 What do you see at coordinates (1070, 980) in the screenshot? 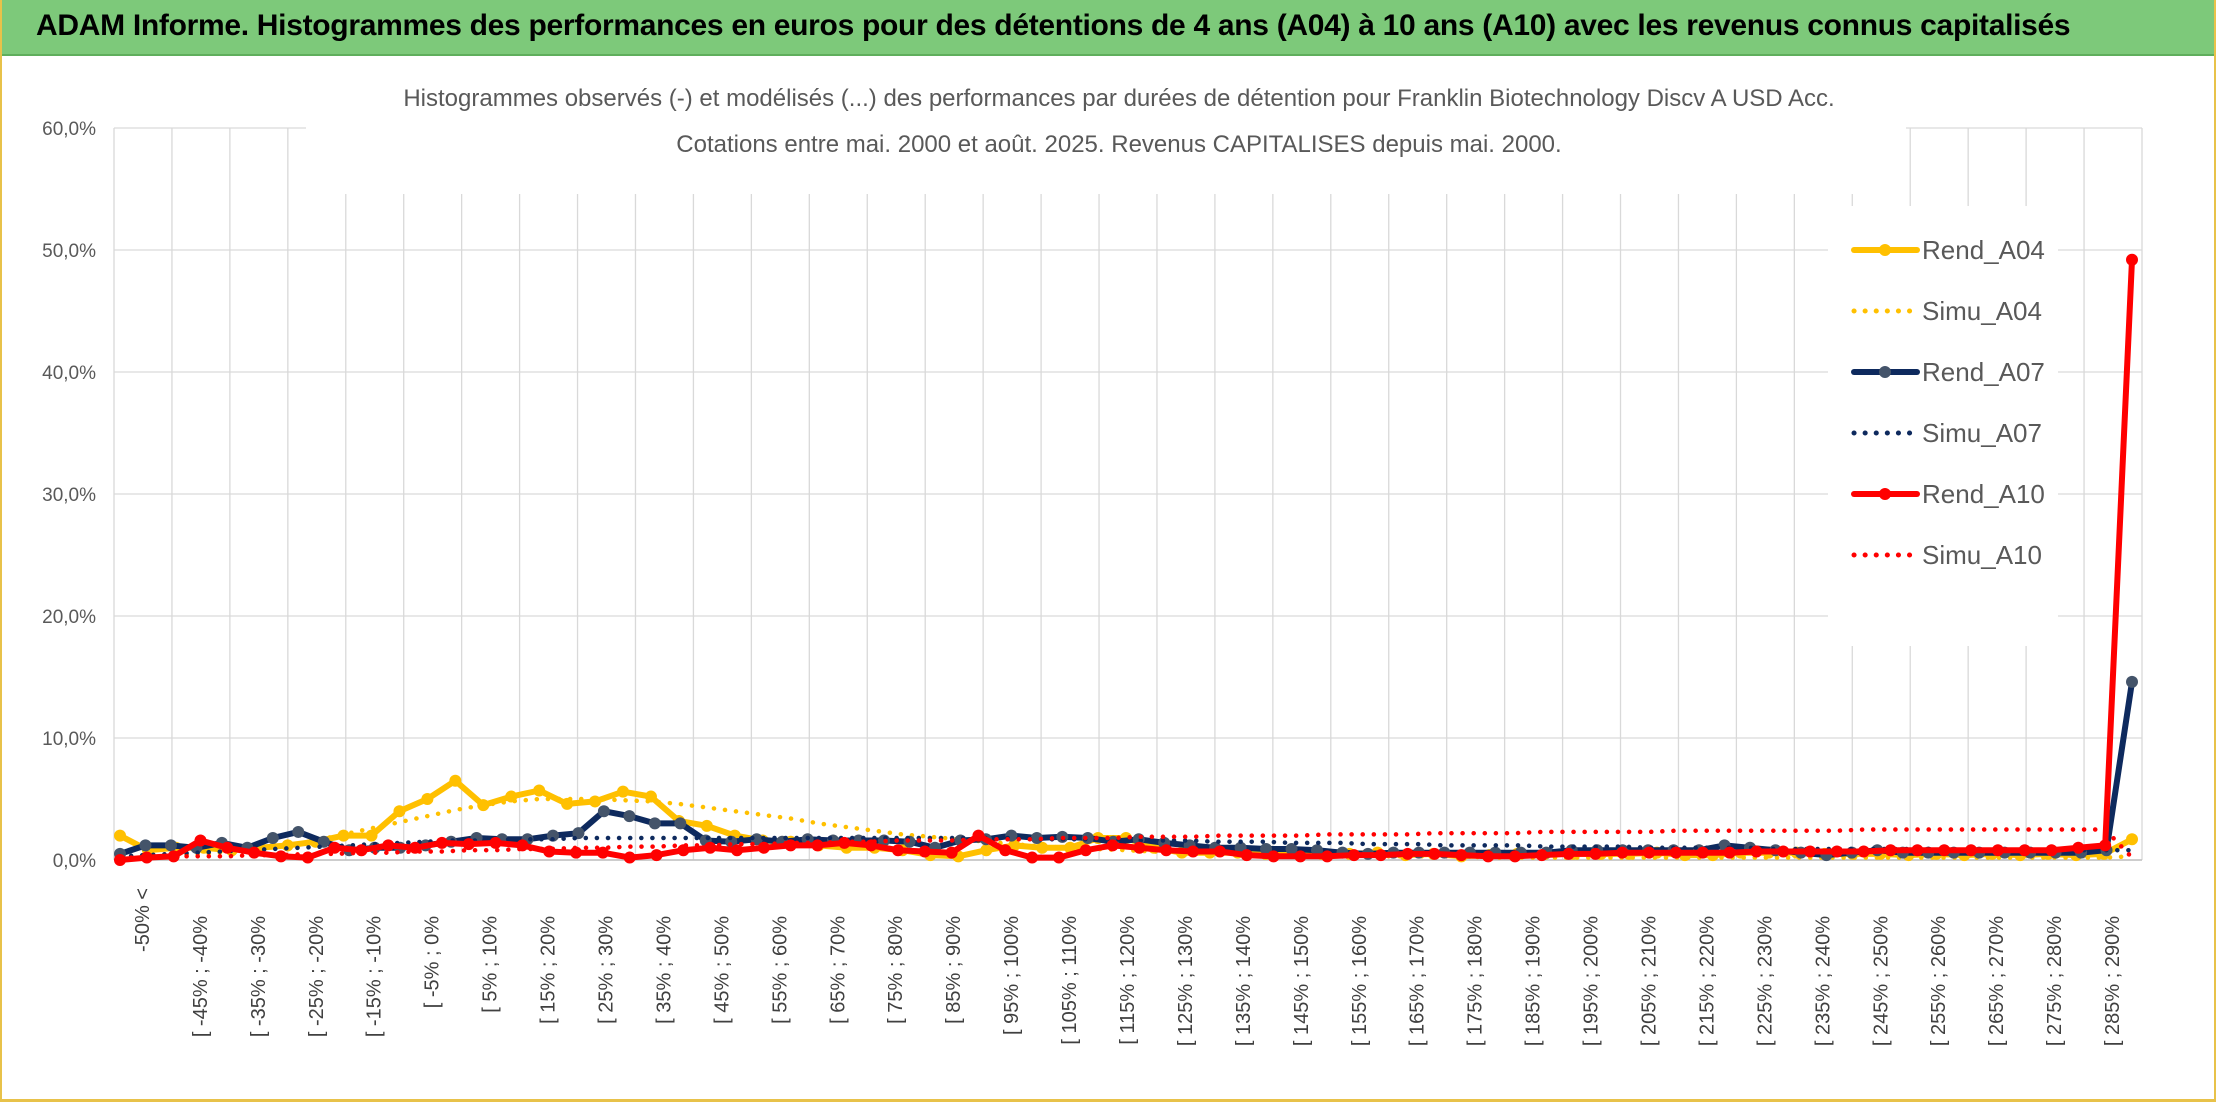
I see `x-tick-label: [ 105% ; 110%` at bounding box center [1070, 980].